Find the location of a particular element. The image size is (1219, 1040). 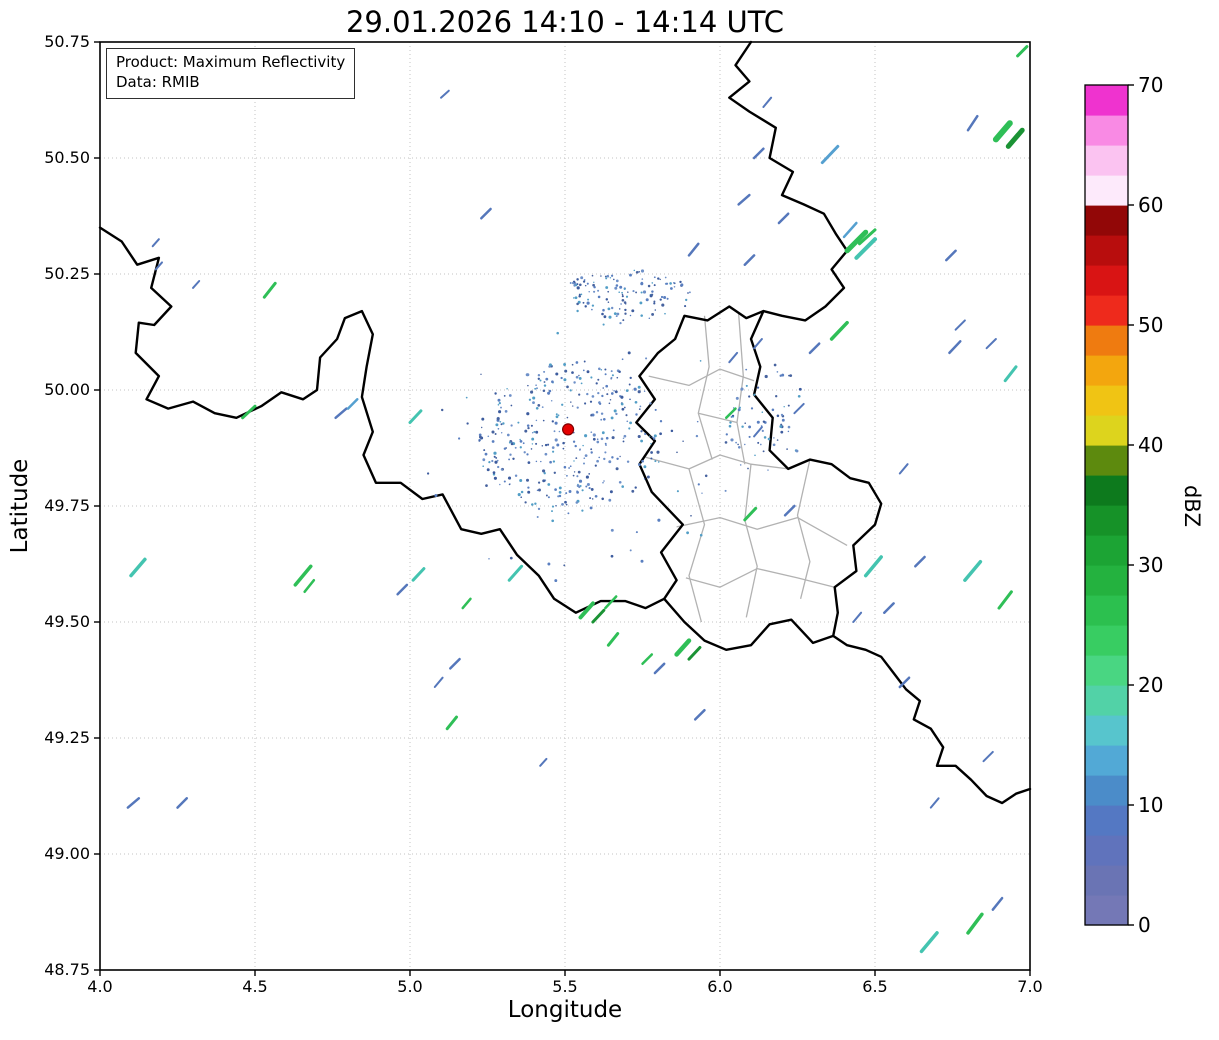

y-tick-label: 50.75 is located at coordinates (67, 41).